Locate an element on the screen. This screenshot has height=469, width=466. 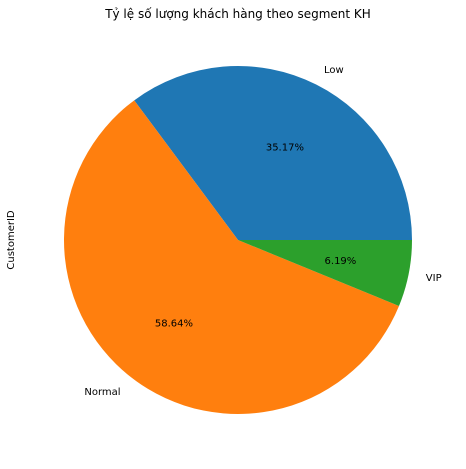
slice-label-vip: VIP is located at coordinates (434, 278).